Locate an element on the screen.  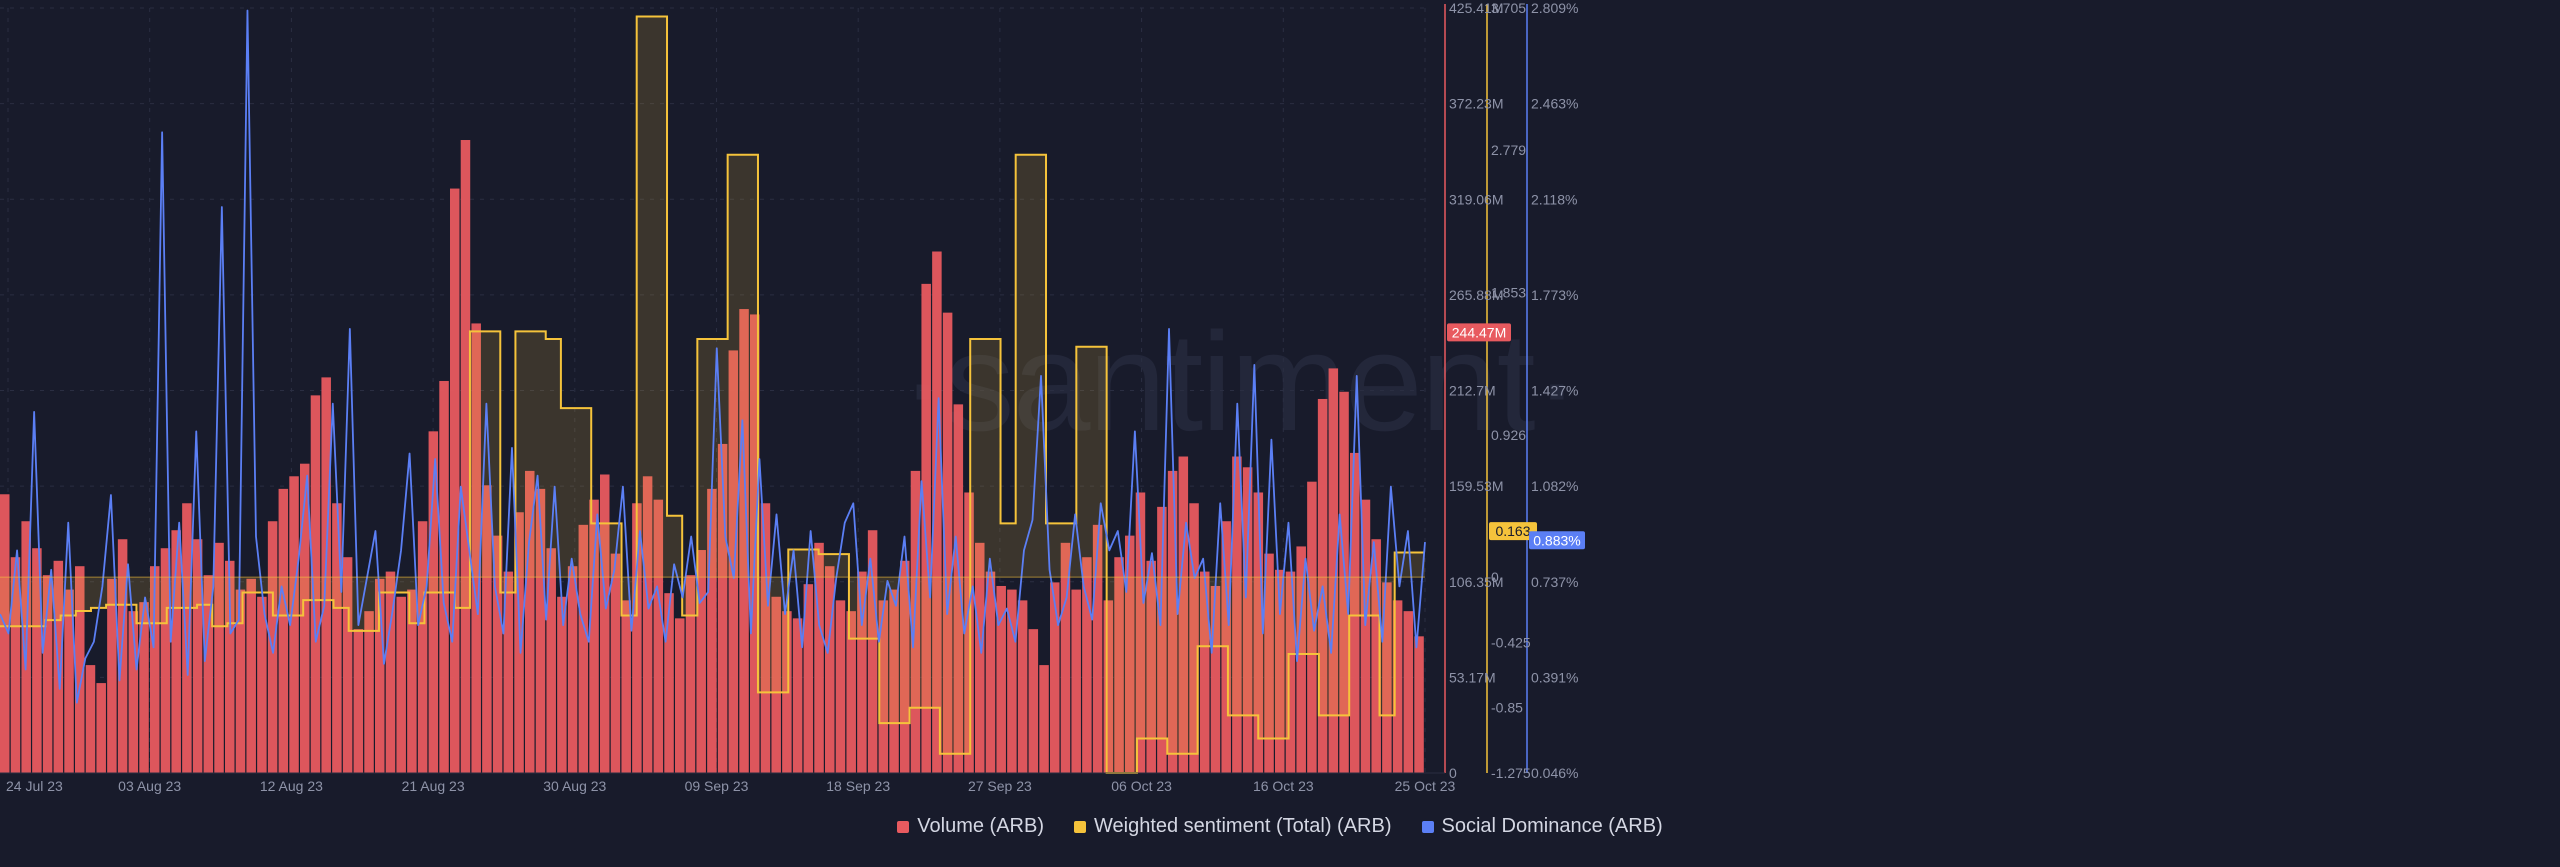
sentiment-tick-label: -1.275 is located at coordinates (1511, 773).